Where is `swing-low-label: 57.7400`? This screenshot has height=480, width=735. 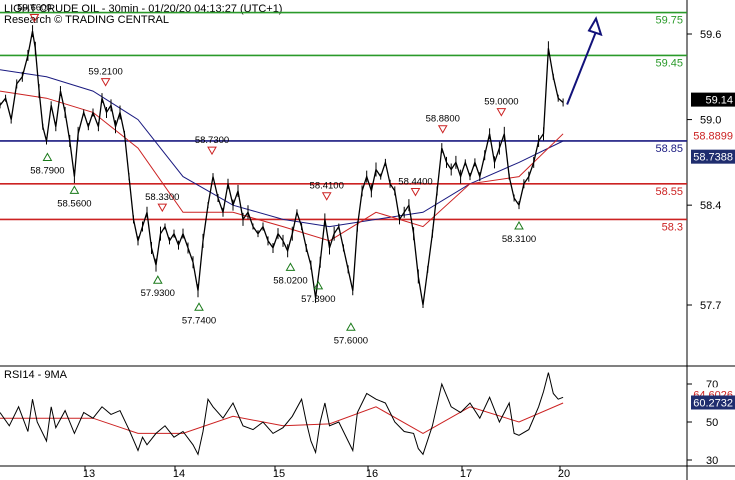 swing-low-label: 57.7400 is located at coordinates (199, 320).